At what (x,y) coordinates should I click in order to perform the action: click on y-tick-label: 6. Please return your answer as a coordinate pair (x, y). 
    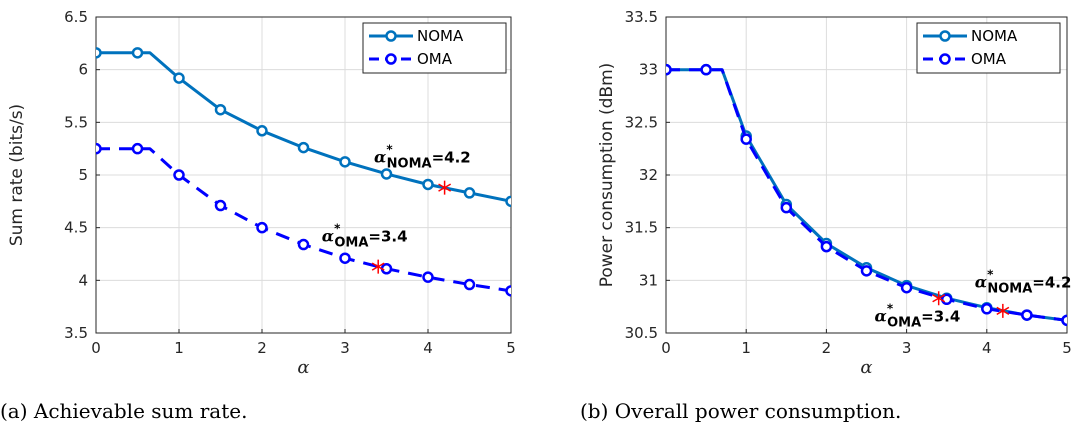
    Looking at the image, I should click on (83, 70).